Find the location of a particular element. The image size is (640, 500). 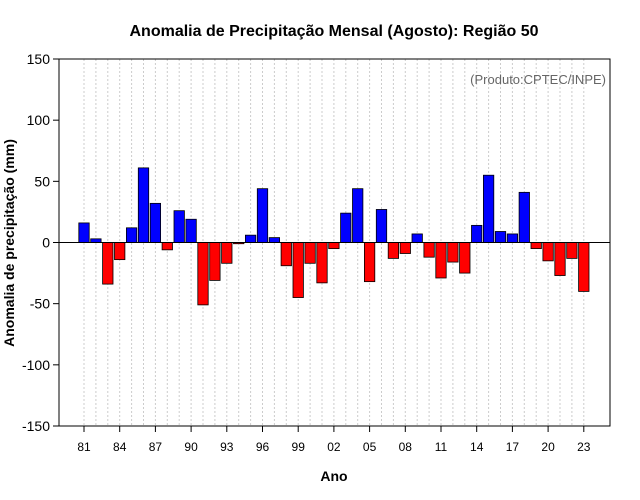

bar-1987 is located at coordinates (155, 222).